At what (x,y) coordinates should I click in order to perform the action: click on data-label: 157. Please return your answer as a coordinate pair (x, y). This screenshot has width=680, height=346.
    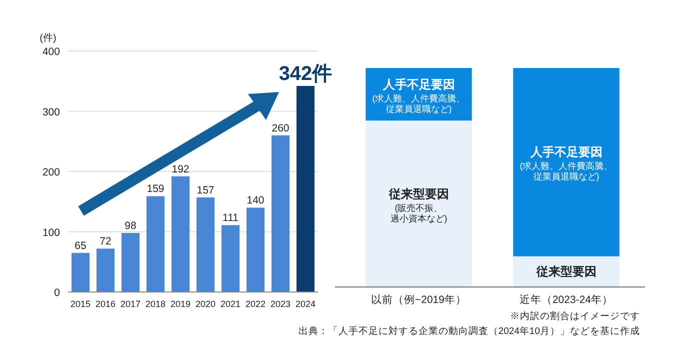
    Looking at the image, I should click on (205, 190).